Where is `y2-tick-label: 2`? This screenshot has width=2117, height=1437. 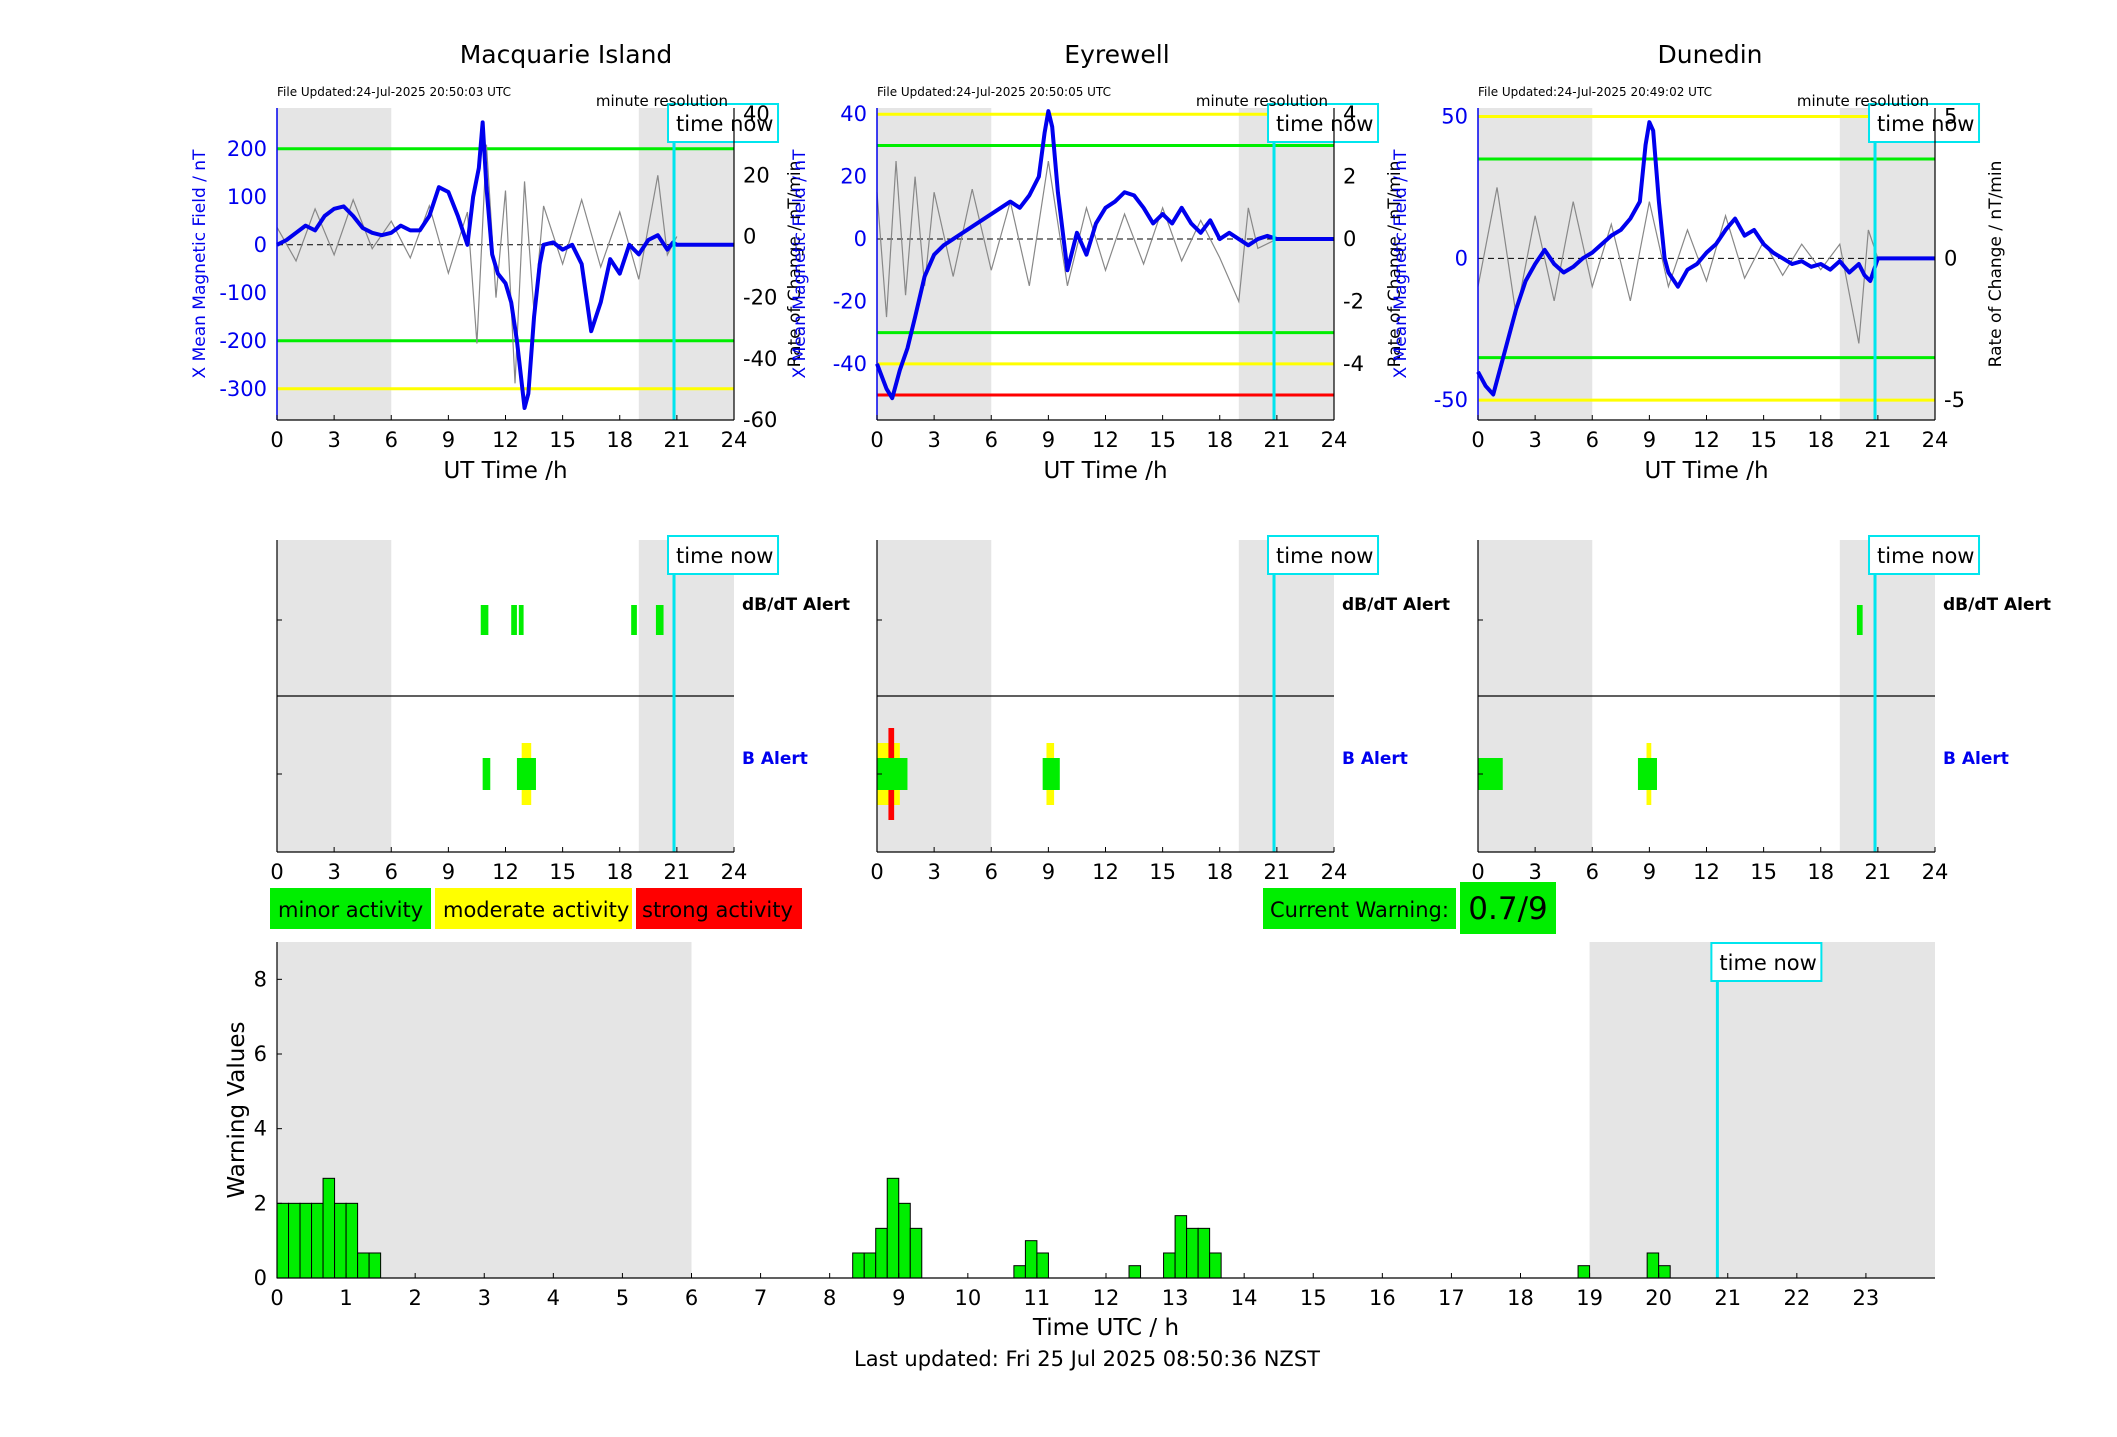 y2-tick-label: 2 is located at coordinates (1349, 177).